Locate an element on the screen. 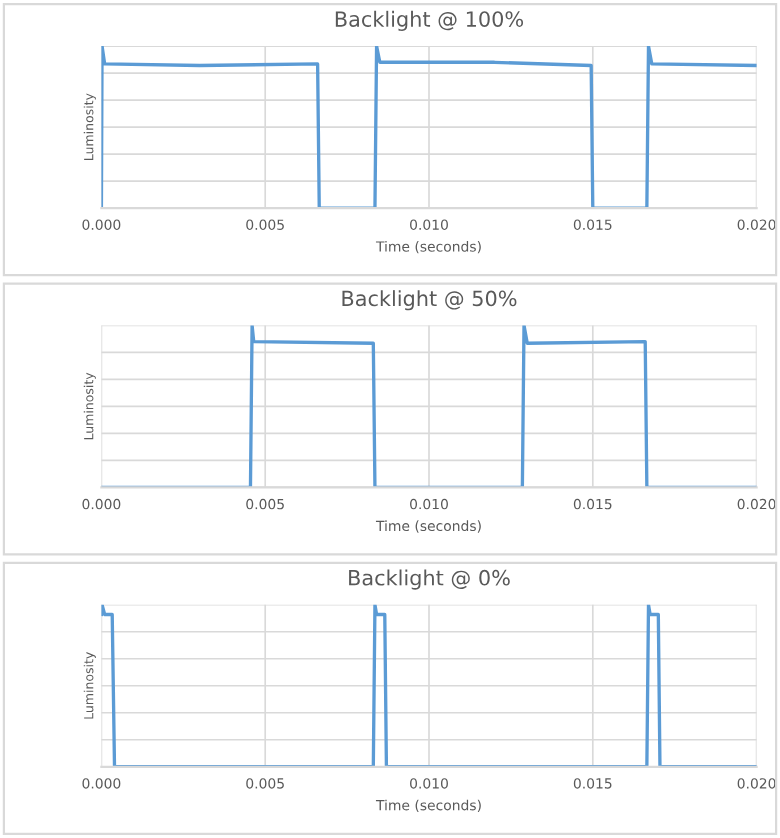 The image size is (780, 838). chart-title: Backlight @ 50% is located at coordinates (429, 300).